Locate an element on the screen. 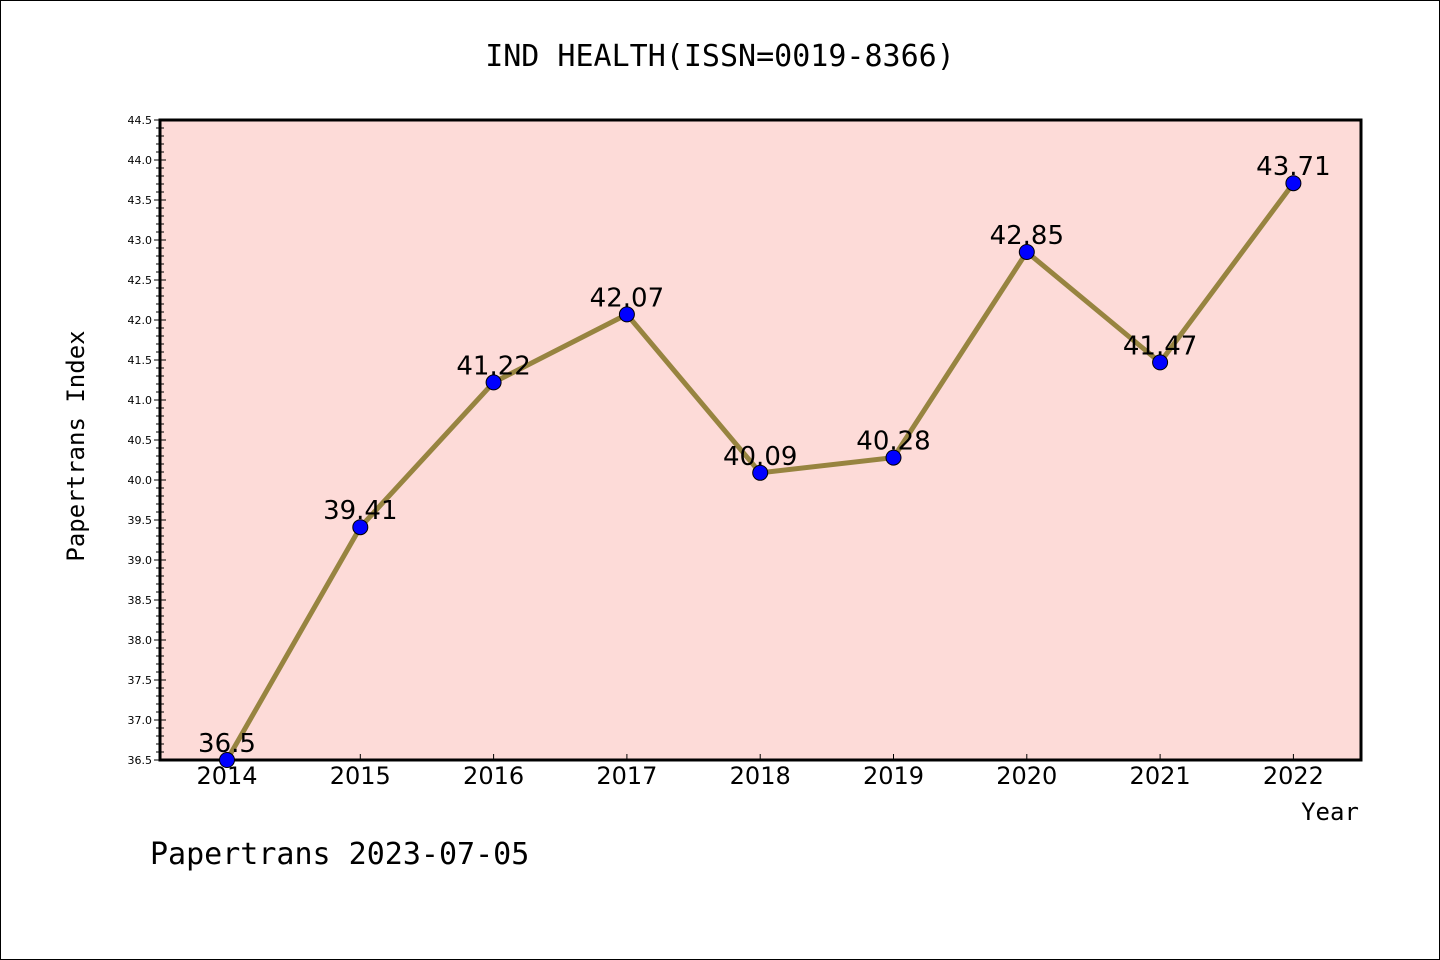  data-label: 40.09 is located at coordinates (760, 457).